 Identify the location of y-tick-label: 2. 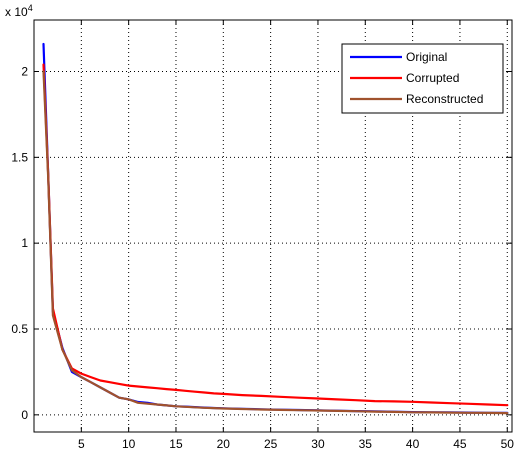
(24, 72).